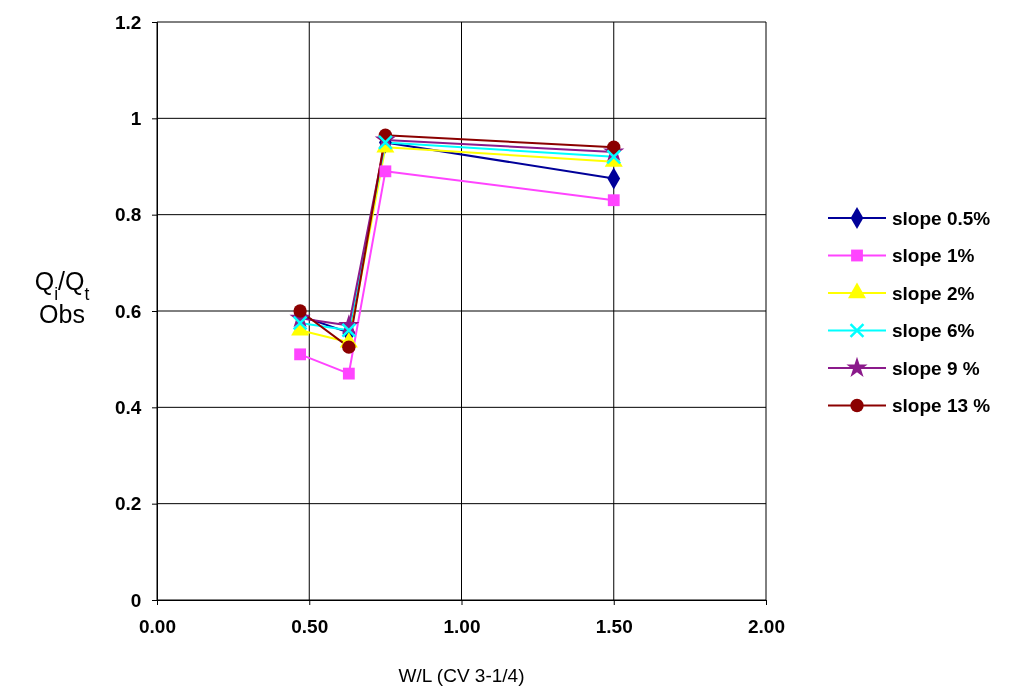 Image resolution: width=1021 pixels, height=691 pixels. Describe the element at coordinates (933, 331) in the screenshot. I see `legend-label: slope 6%` at that location.